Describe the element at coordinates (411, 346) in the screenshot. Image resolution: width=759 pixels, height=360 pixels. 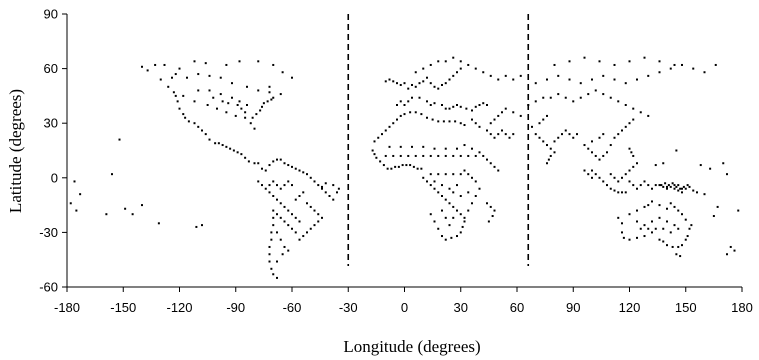
I see `x-axis-title: Longitude (degrees)` at that location.